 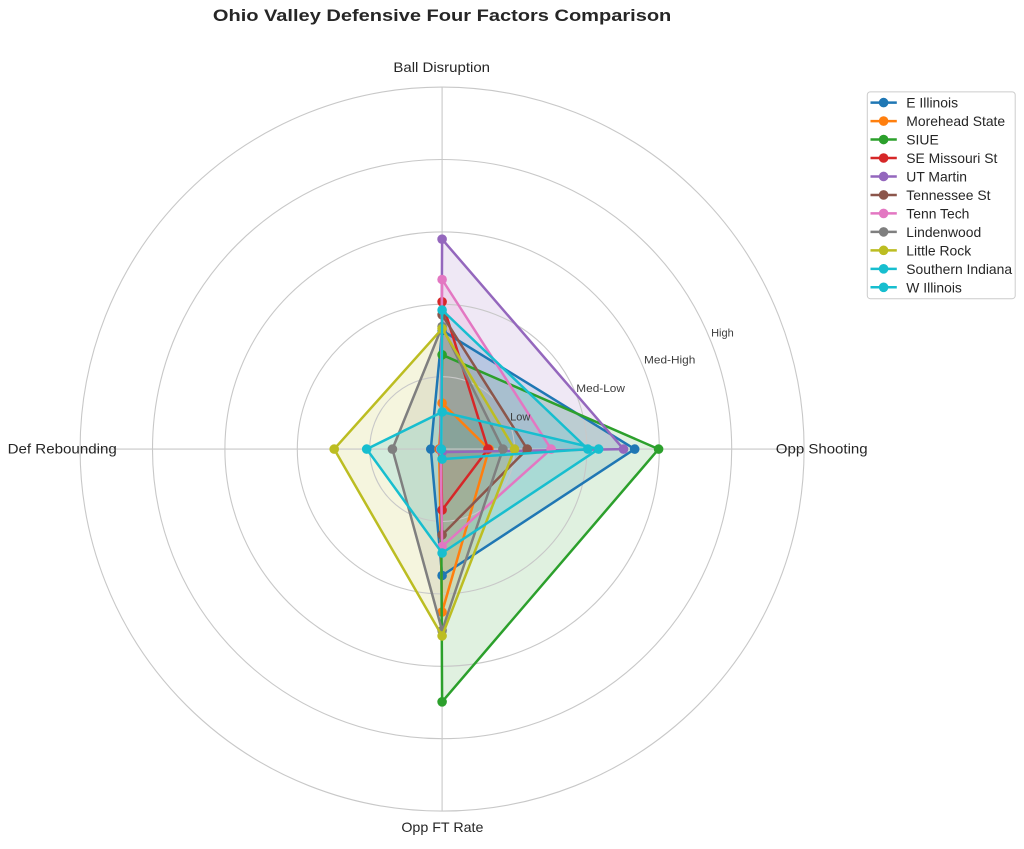 I want to click on svg-text: Opp FT Rate, so click(x=442, y=827).